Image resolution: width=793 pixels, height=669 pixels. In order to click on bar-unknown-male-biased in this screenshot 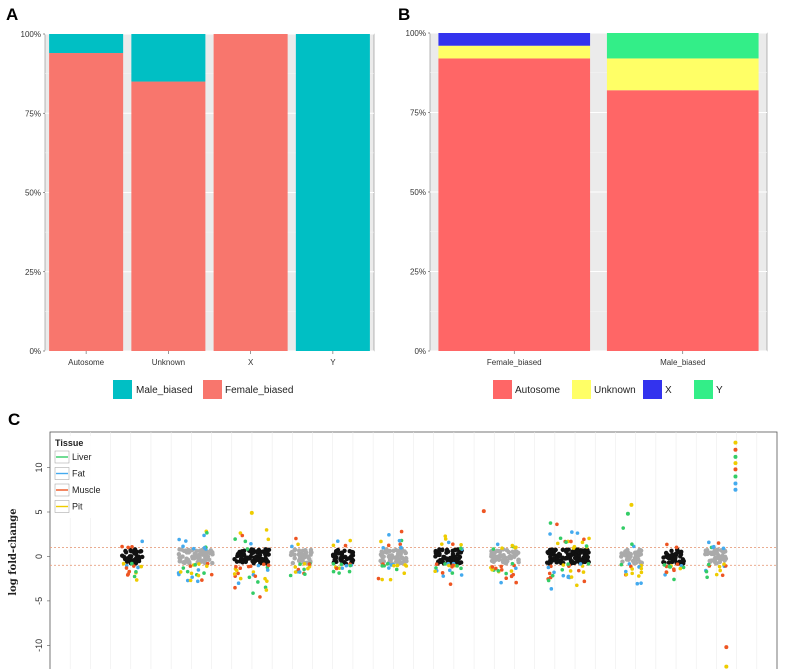, I will do `click(682, 74)`.